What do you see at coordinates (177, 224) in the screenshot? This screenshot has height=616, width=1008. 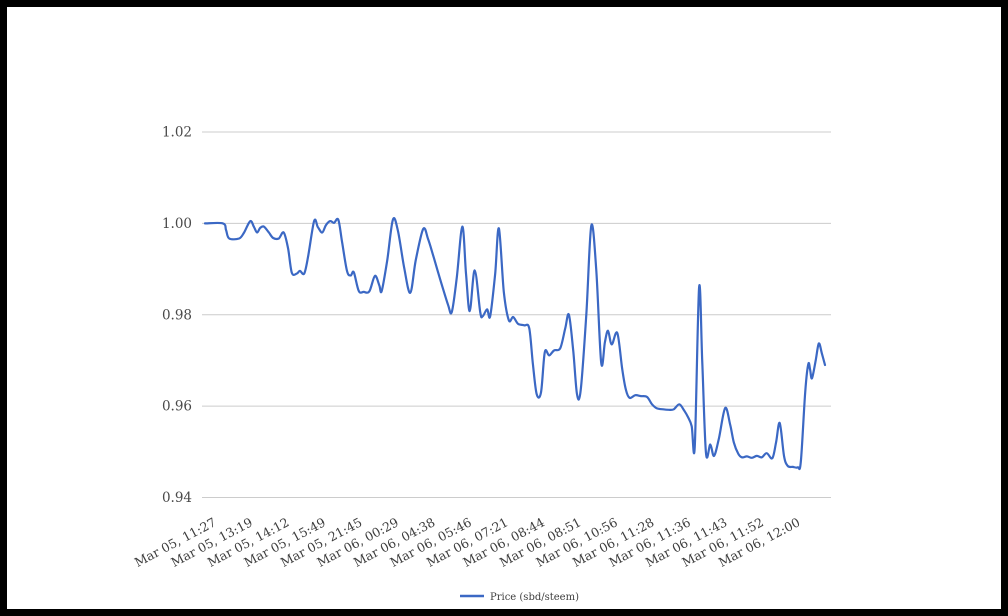 I see `y-axis-tick-label: 1.00` at bounding box center [177, 224].